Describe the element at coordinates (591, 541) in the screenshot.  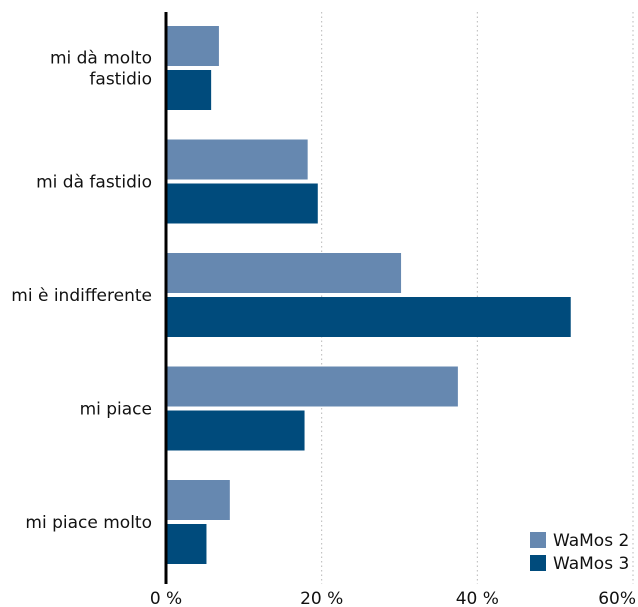
I see `legend-label-1: WaMos 2` at that location.